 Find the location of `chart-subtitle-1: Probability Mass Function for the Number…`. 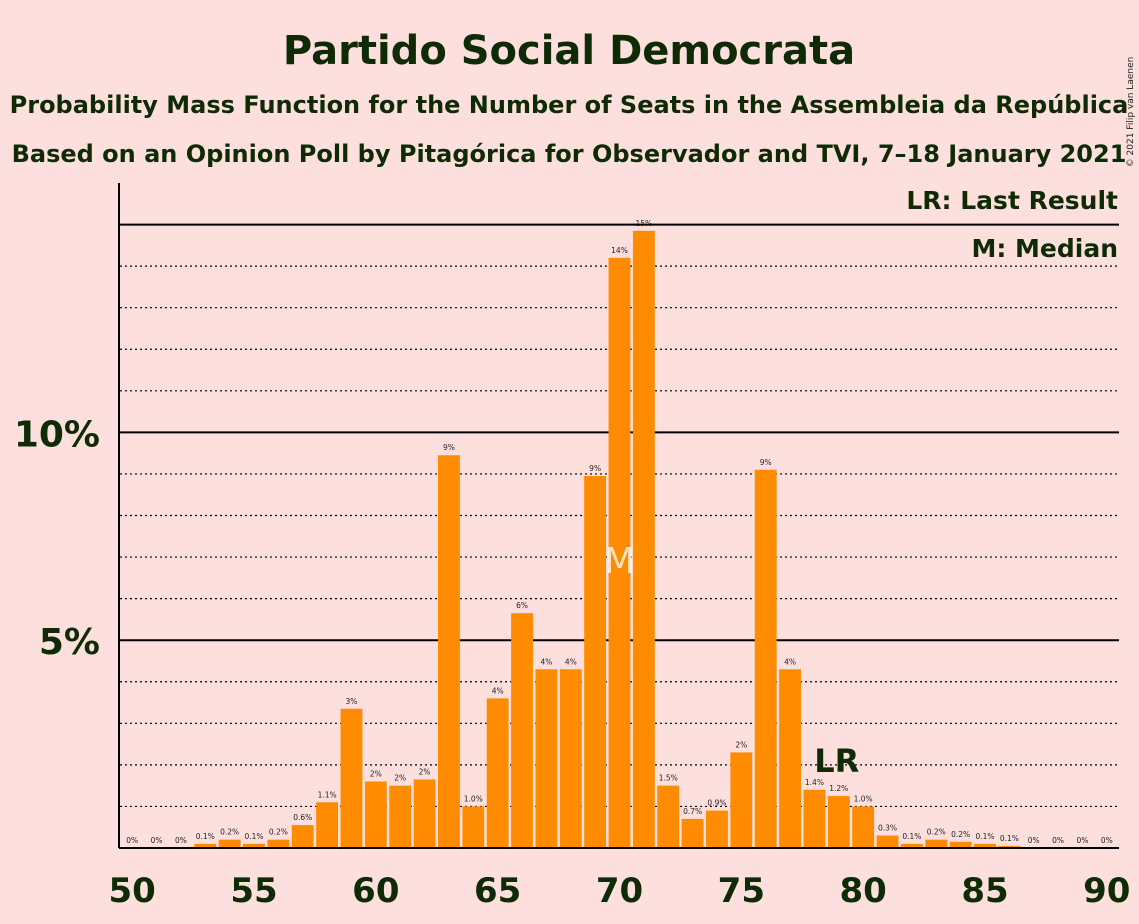

chart-subtitle-1: Probability Mass Function for the Number… is located at coordinates (569, 105).